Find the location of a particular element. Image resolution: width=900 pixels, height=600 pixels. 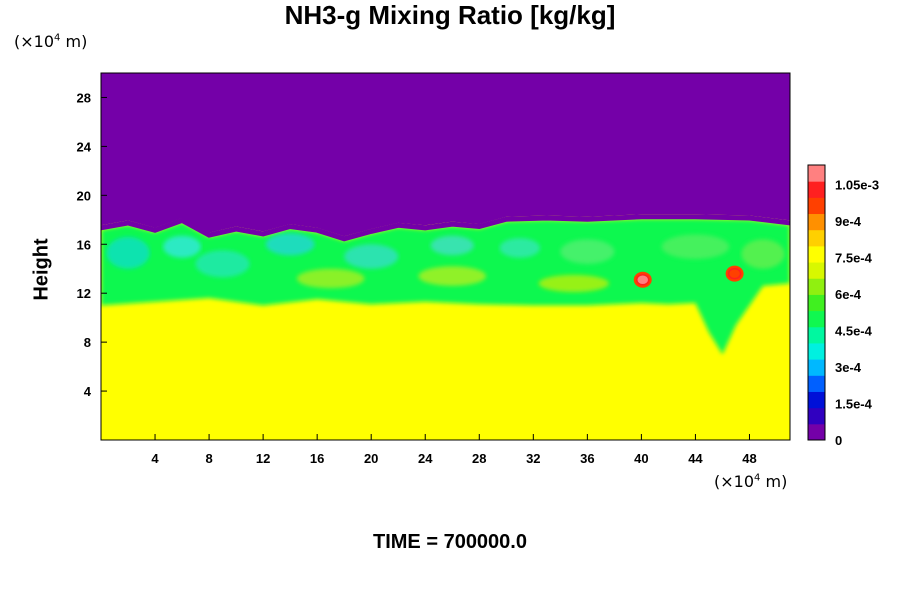

y-tick-label: 20 is located at coordinates (84, 195).